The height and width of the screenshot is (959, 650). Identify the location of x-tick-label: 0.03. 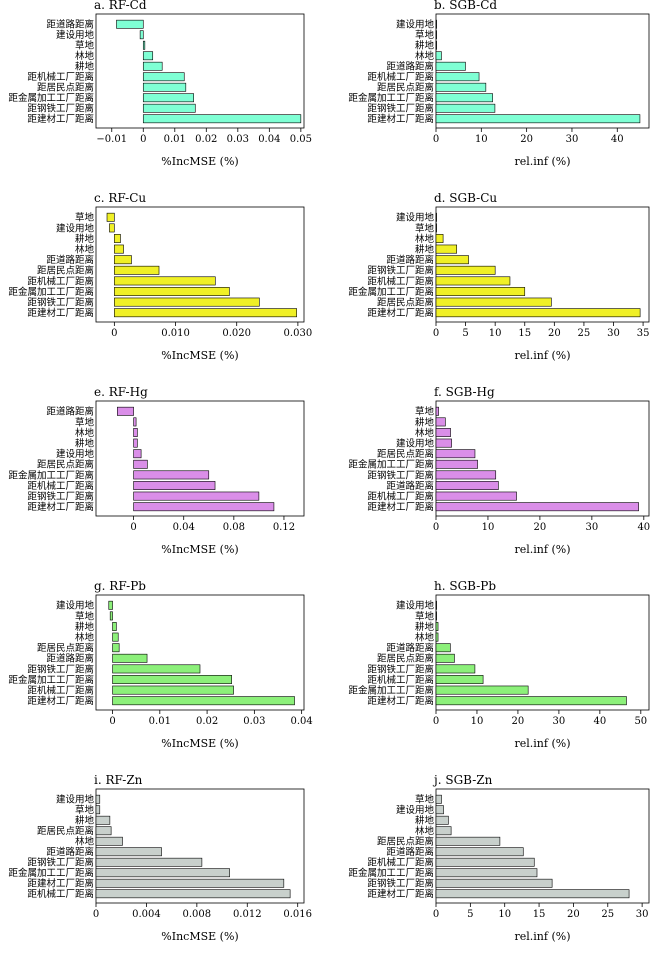
(254, 721).